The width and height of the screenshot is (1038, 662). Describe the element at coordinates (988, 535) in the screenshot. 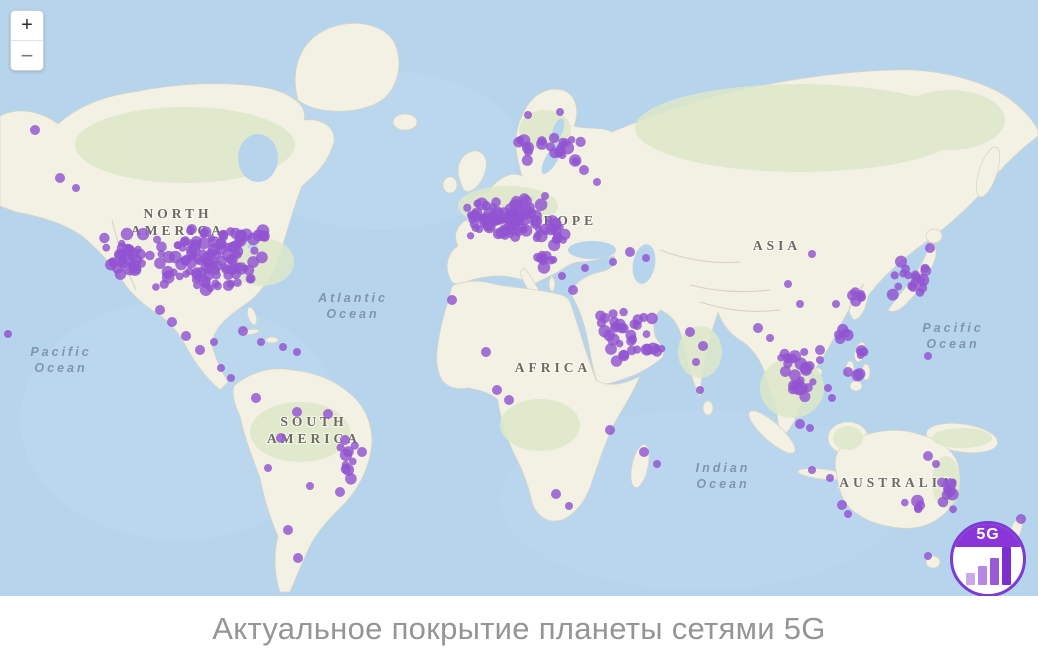

I see `5g-badge-banner: 5G` at that location.